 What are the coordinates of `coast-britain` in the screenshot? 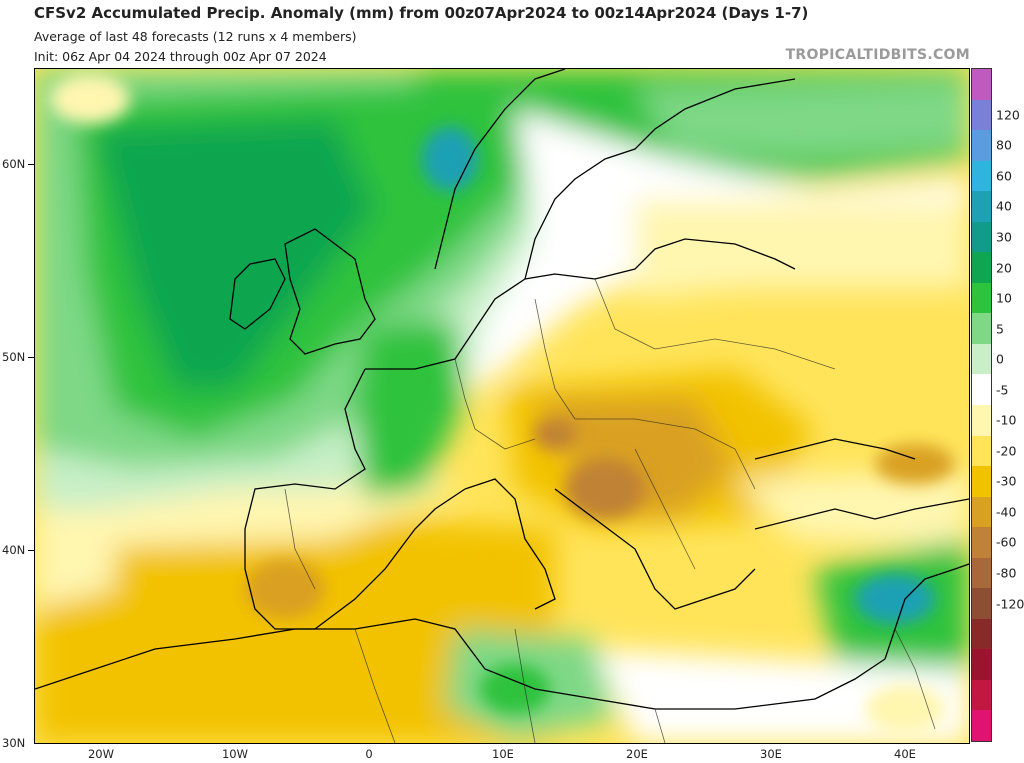 It's located at (330, 291).